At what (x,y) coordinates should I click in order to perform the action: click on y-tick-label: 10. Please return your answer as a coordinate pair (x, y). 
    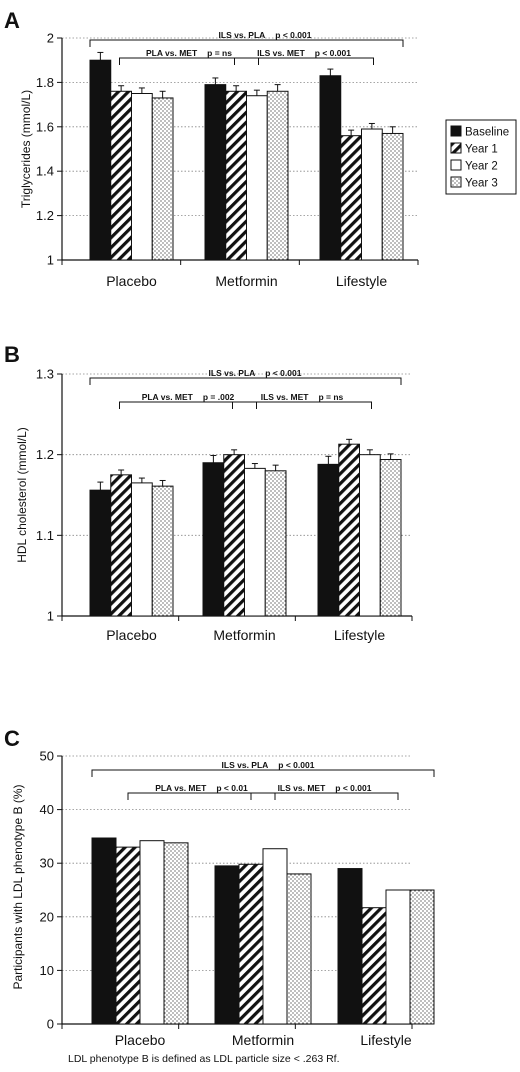
    Looking at the image, I should click on (47, 970).